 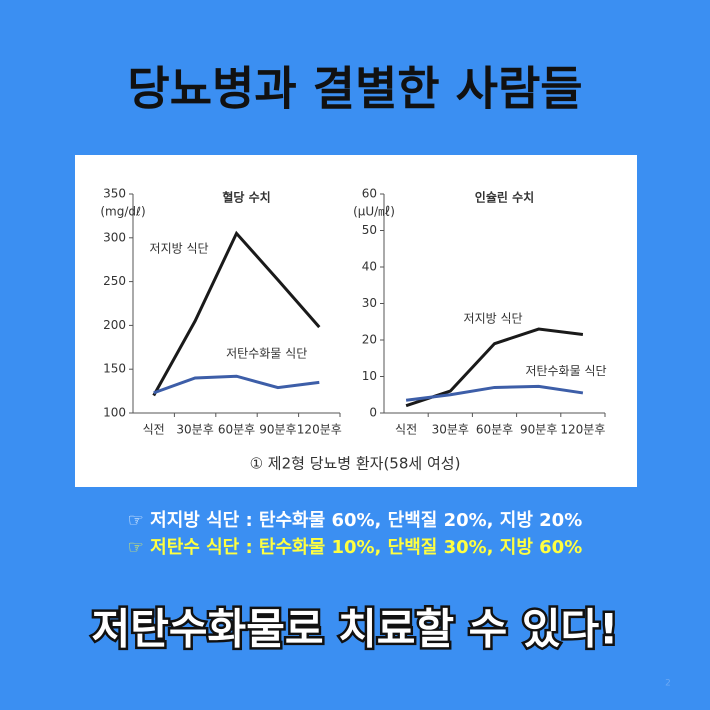 What do you see at coordinates (369, 303) in the screenshot?
I see `y-tick-label: 30` at bounding box center [369, 303].